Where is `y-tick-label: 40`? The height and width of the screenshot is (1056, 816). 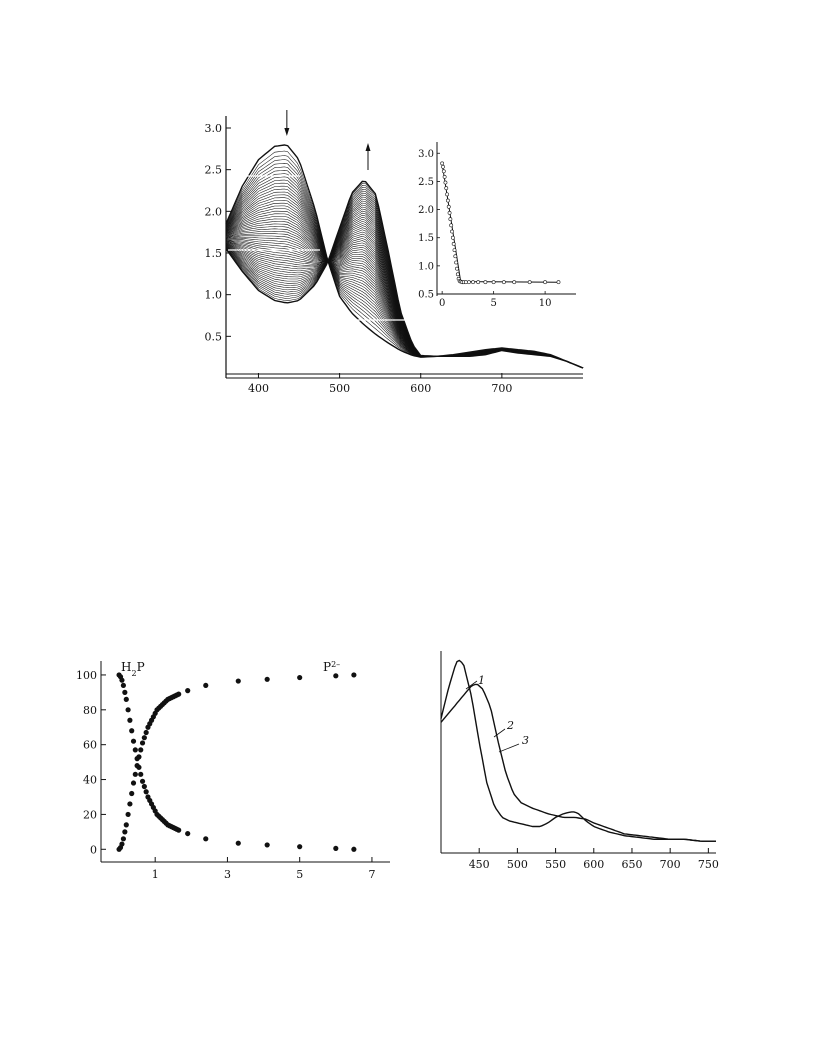 y-tick-label: 40 is located at coordinates (90, 780).